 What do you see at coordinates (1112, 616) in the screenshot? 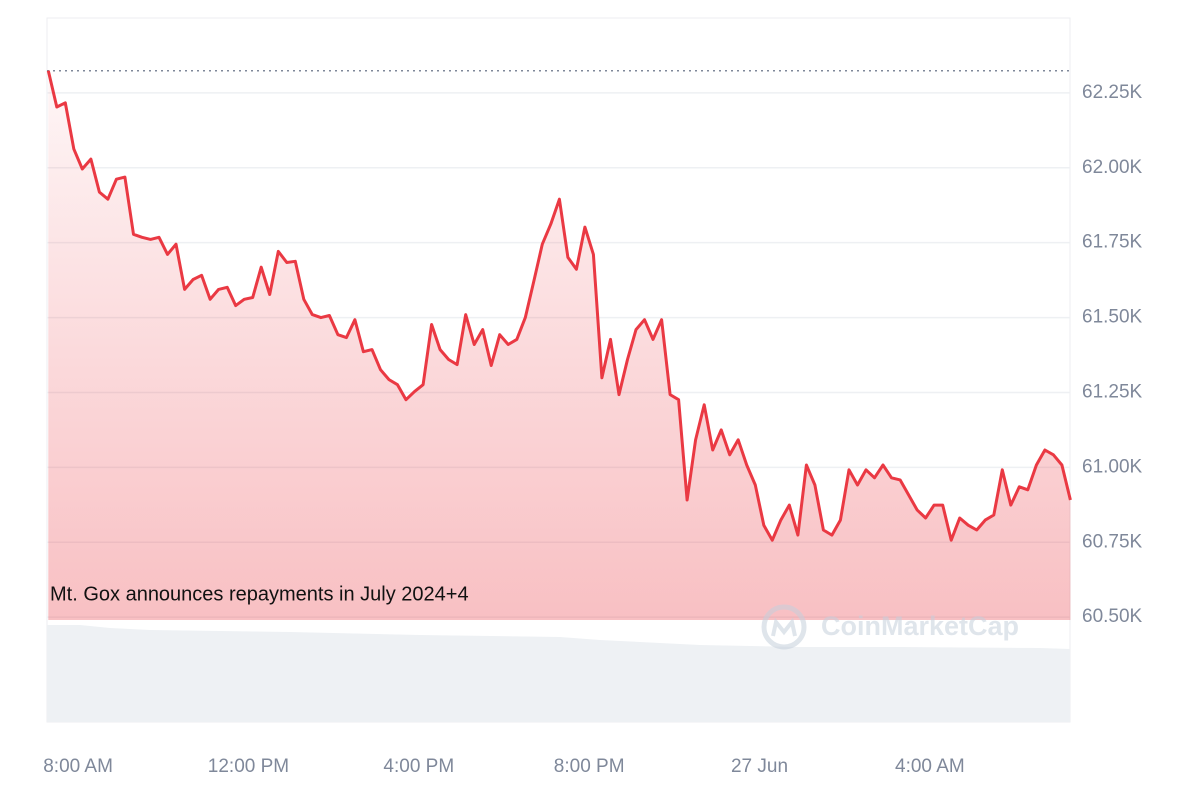
I see `y-tick-label: 60.50K` at bounding box center [1112, 616].